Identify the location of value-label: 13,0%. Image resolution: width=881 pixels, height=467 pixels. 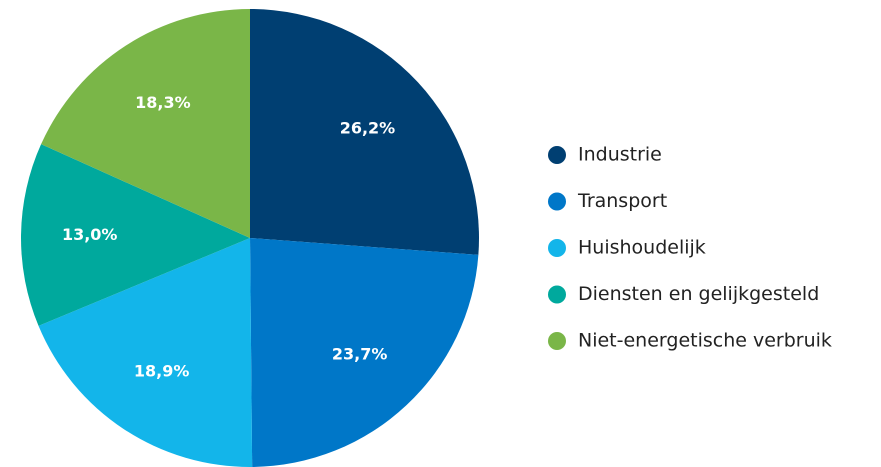
(90, 234).